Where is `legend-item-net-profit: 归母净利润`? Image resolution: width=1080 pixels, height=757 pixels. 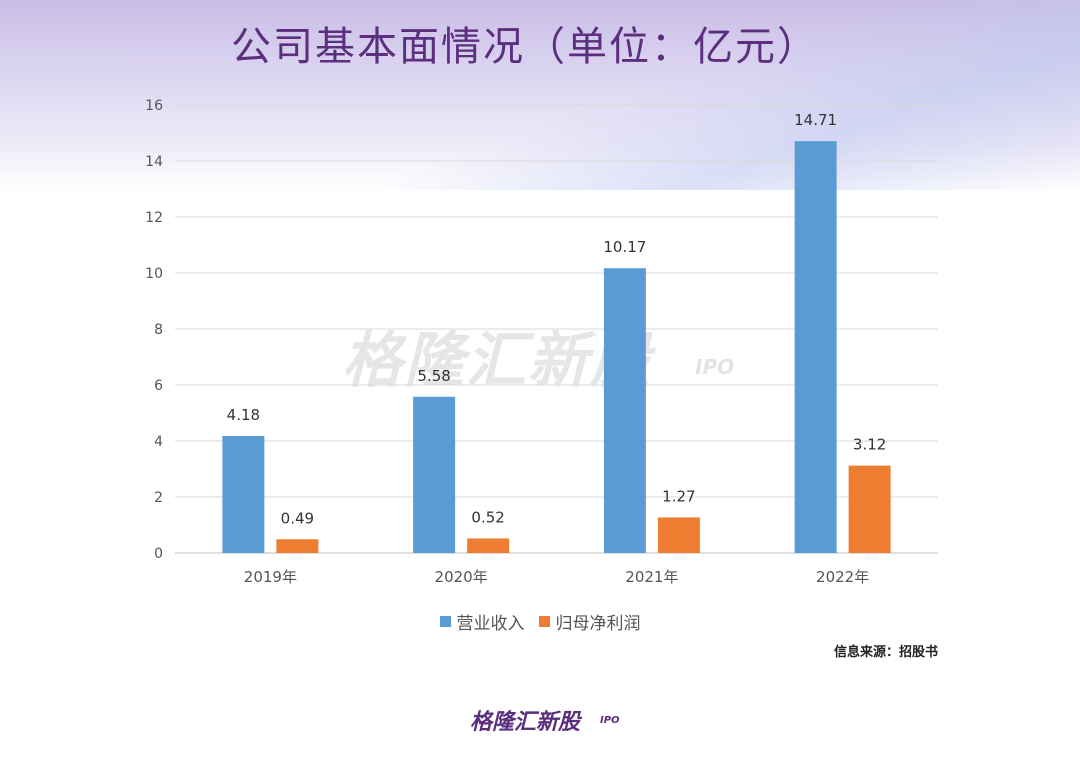 legend-item-net-profit: 归母净利润 is located at coordinates (589, 621).